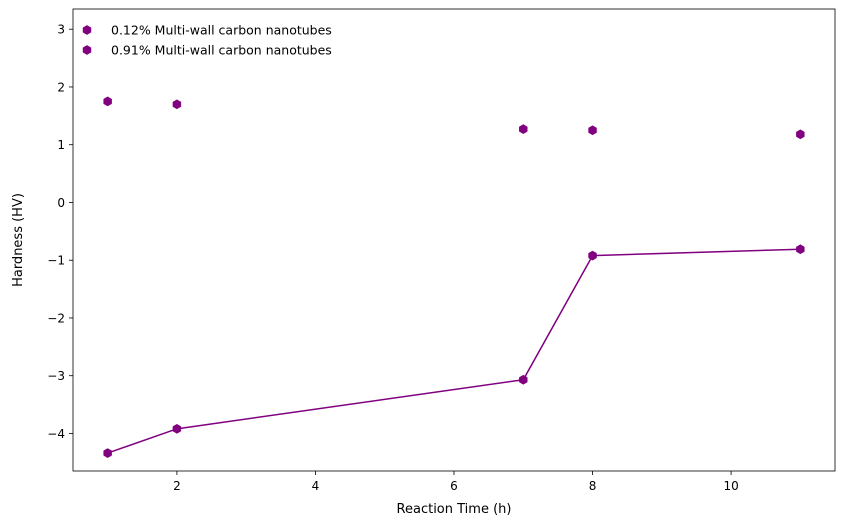 The width and height of the screenshot is (844, 529). I want to click on x-tick-label: 10, so click(730, 486).